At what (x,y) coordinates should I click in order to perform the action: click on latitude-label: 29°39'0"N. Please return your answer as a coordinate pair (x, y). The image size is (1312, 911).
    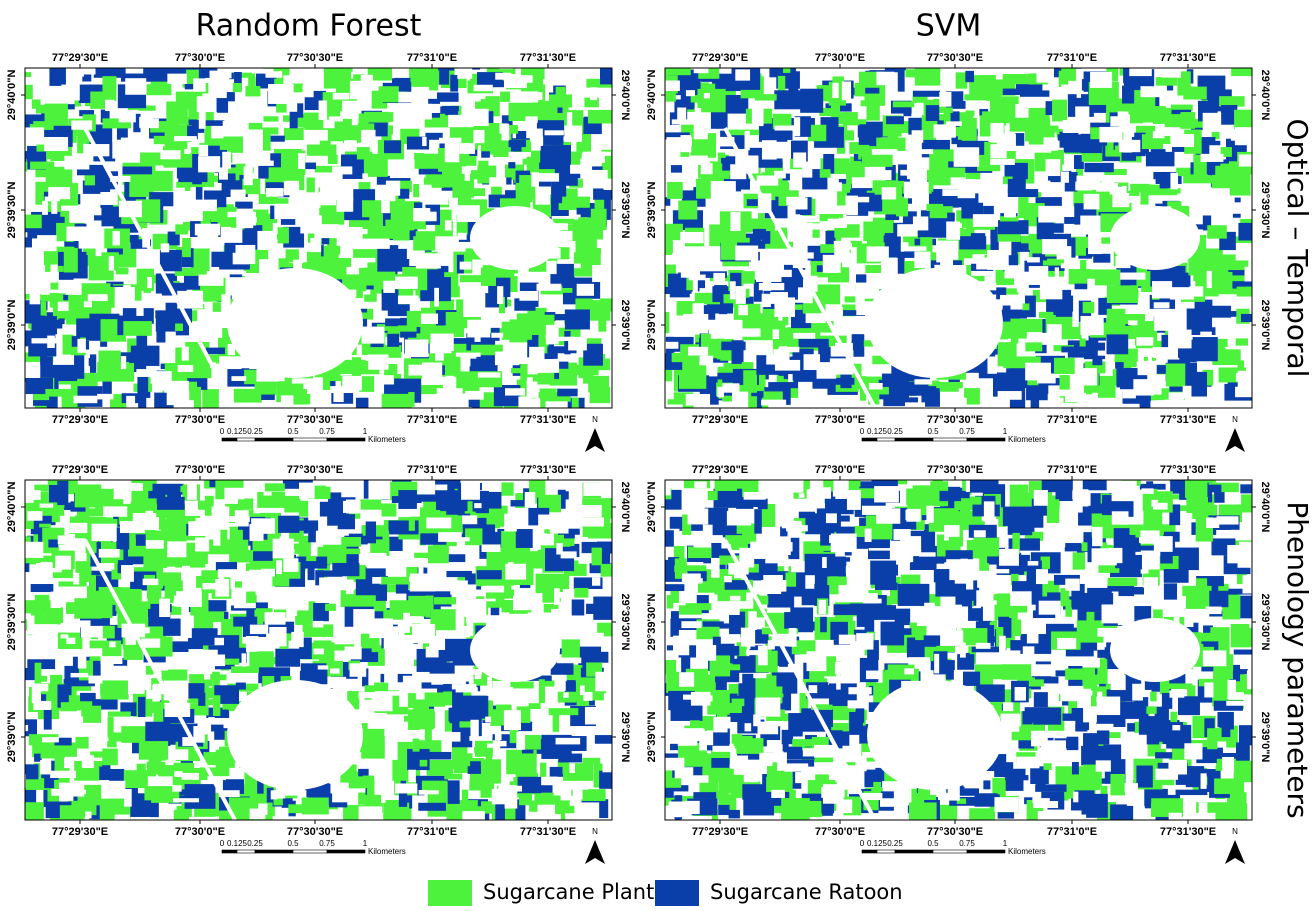
    Looking at the image, I should click on (12, 325).